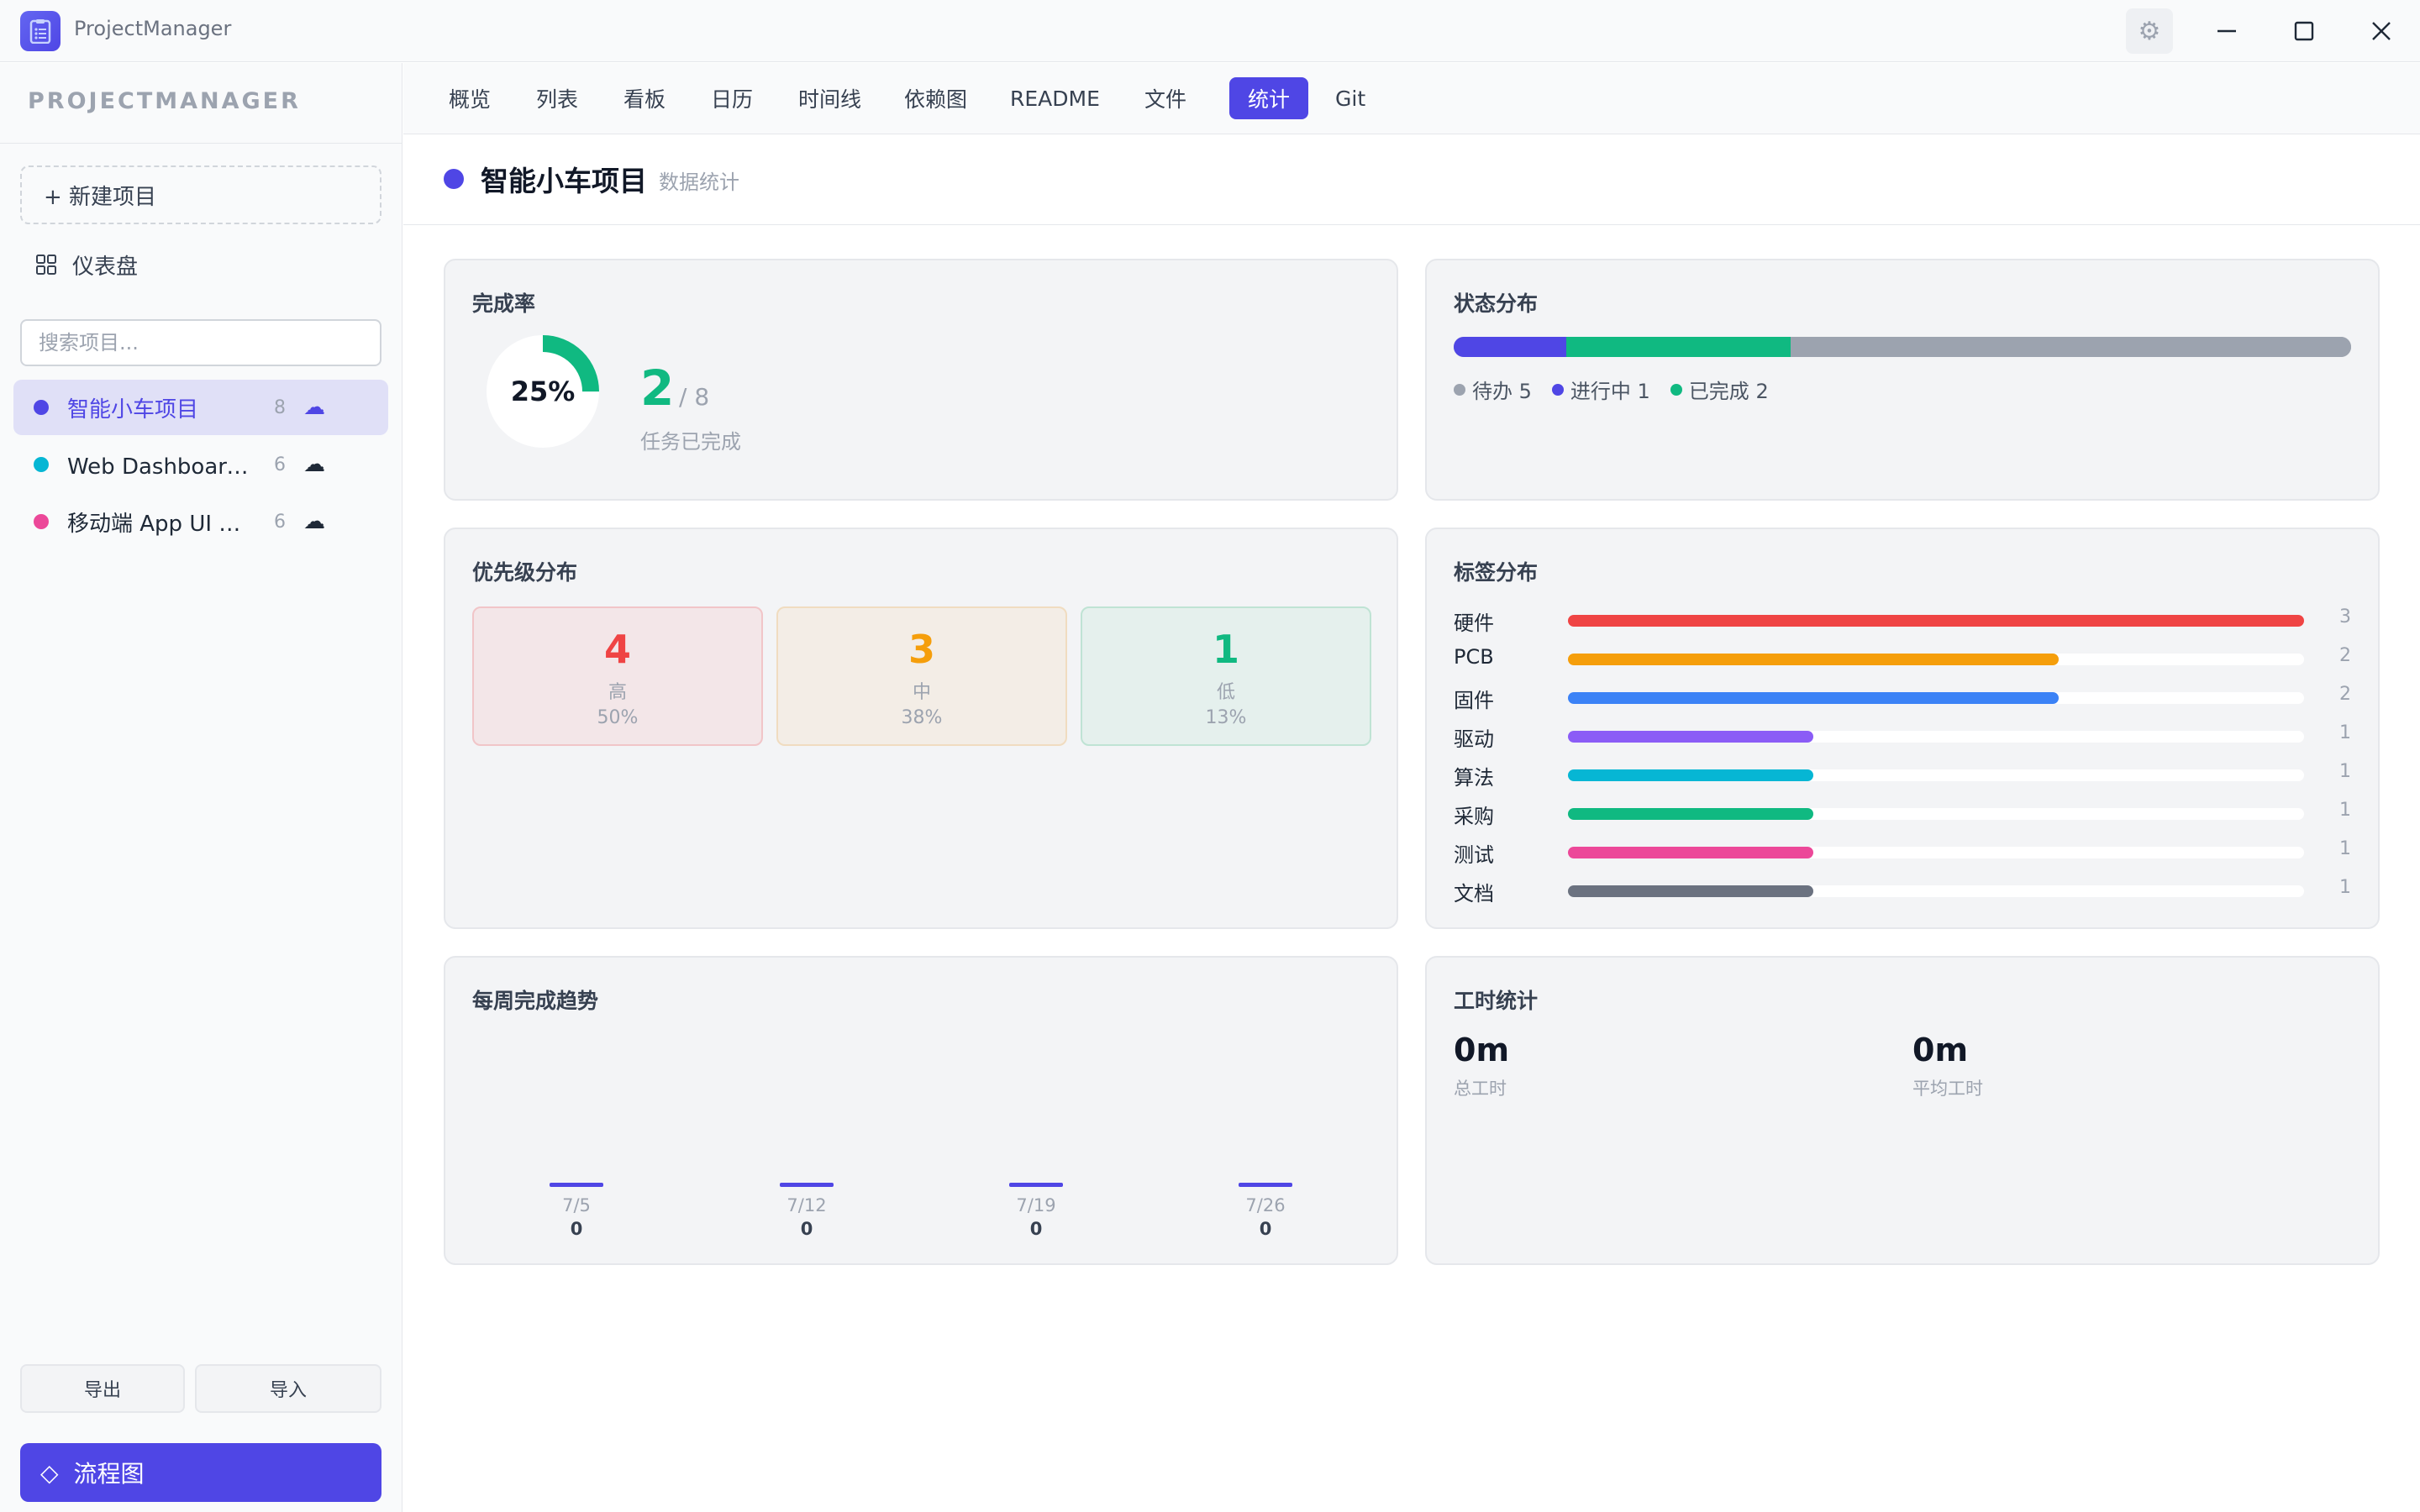  I want to click on grid-icon, so click(46, 265).